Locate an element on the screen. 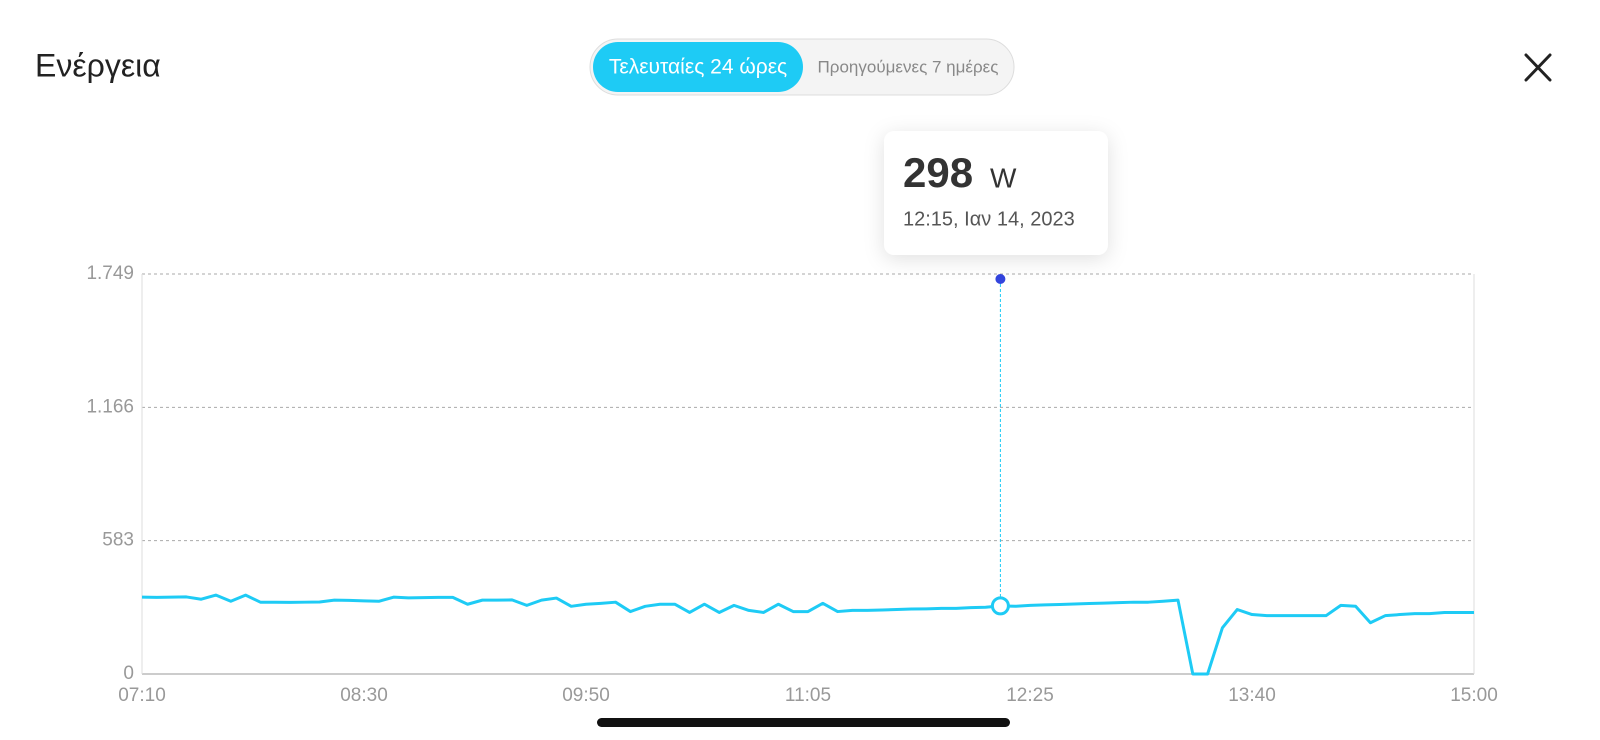  y-tick-label: 1.166 is located at coordinates (110, 406).